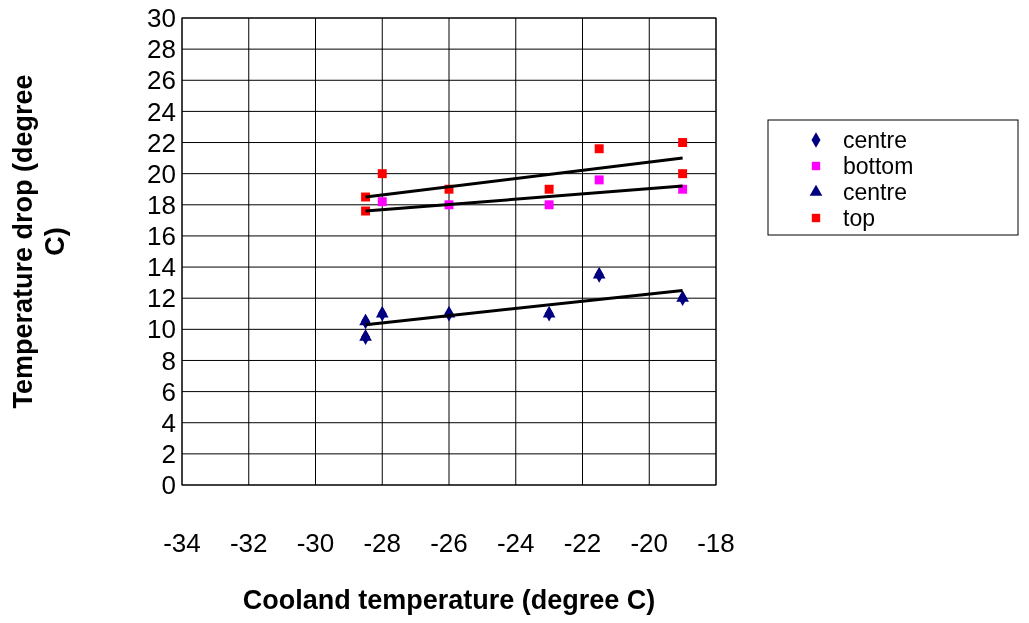 The height and width of the screenshot is (623, 1029). I want to click on y-tick-label: 0, so click(168, 485).